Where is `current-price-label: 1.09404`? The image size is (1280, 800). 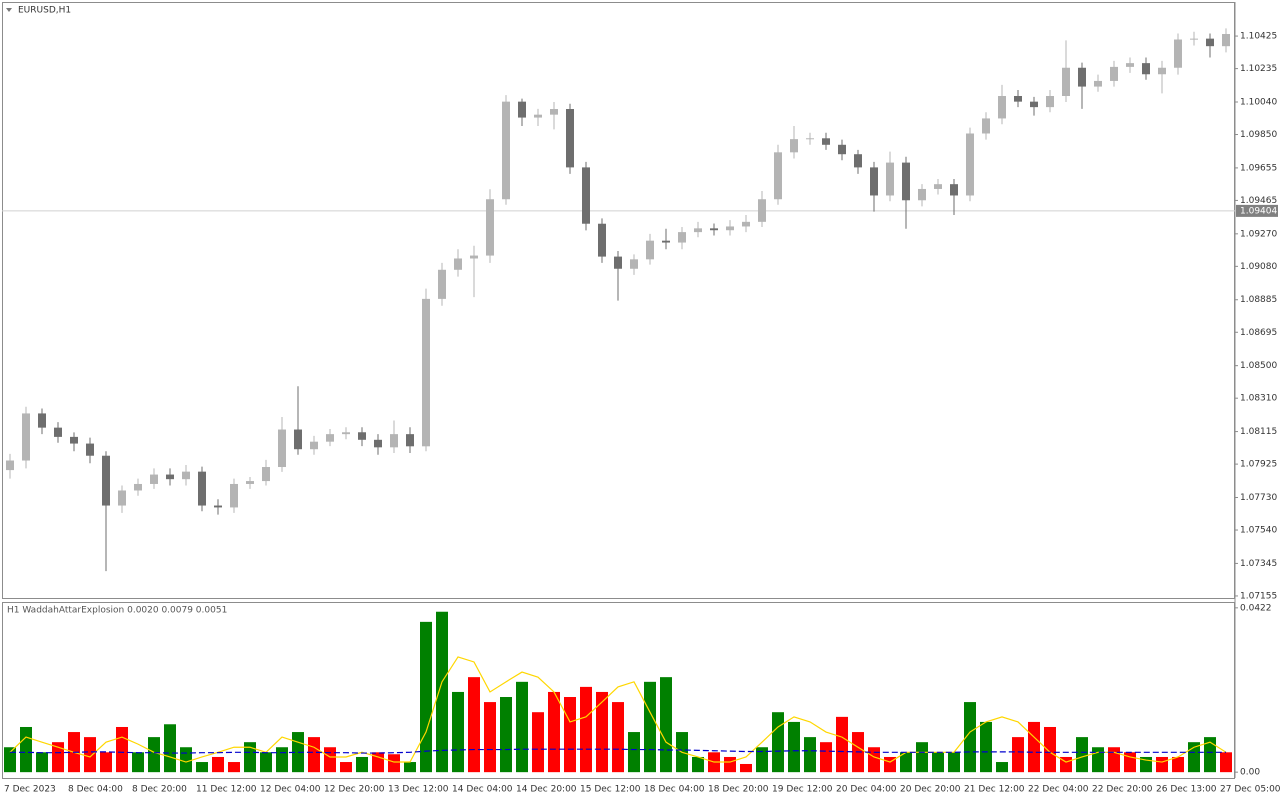 current-price-label: 1.09404 is located at coordinates (1258, 211).